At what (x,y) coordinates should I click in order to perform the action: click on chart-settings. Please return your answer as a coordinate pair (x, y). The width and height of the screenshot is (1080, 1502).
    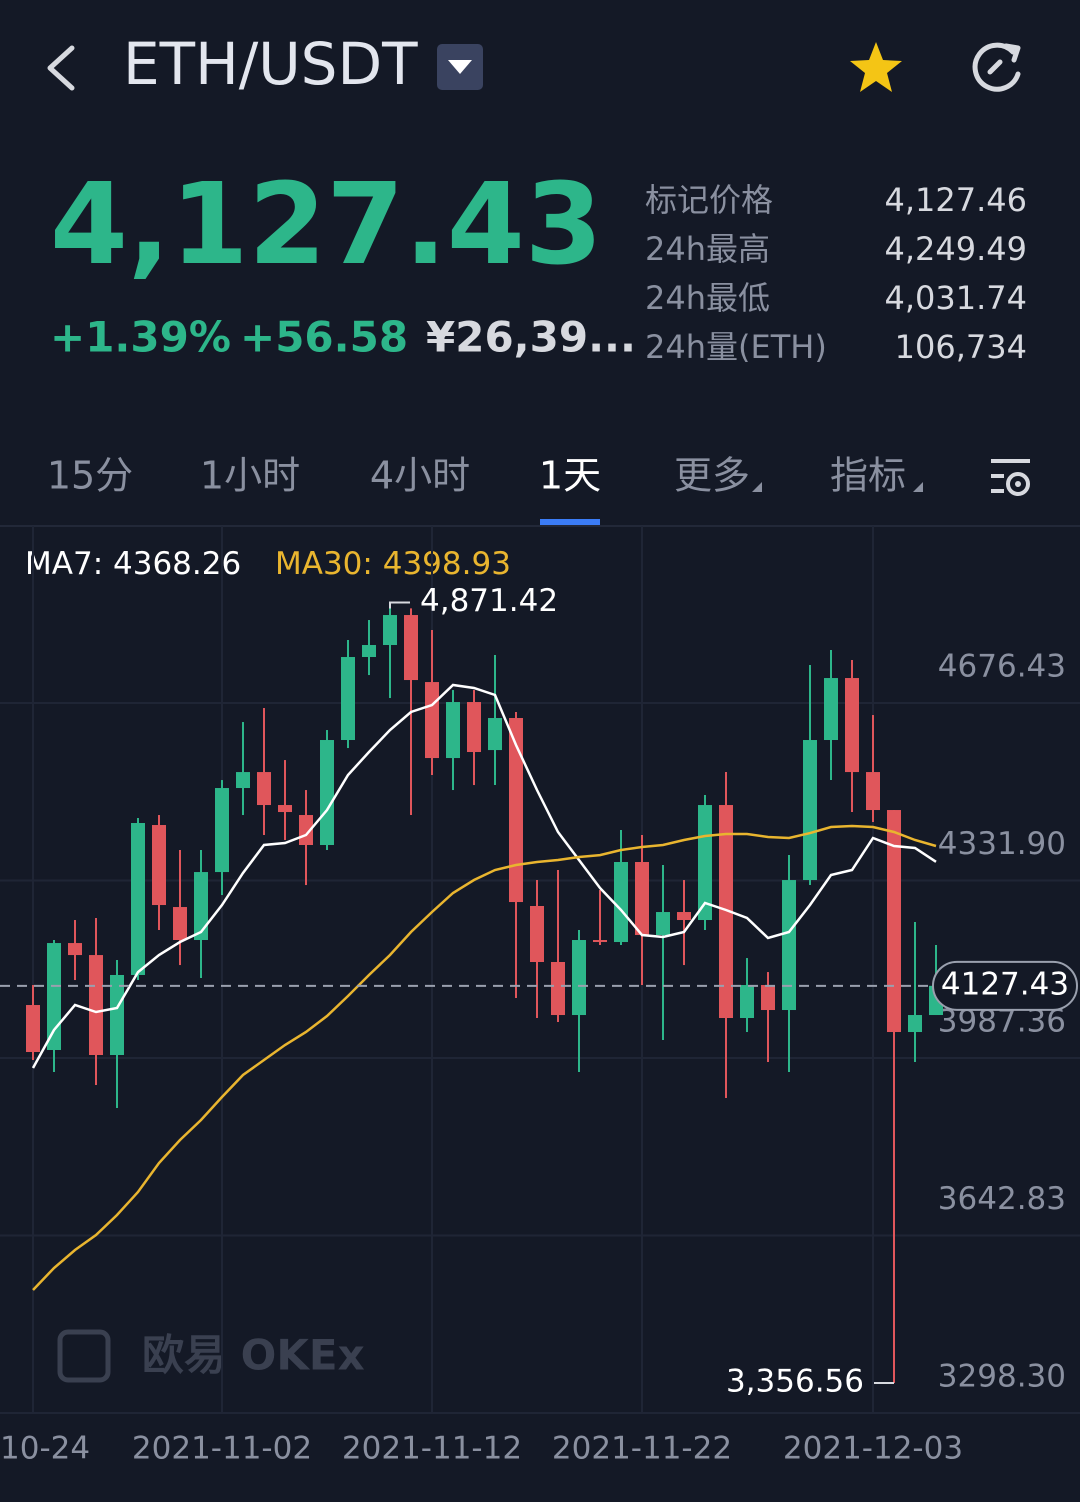
    Looking at the image, I should click on (1010, 477).